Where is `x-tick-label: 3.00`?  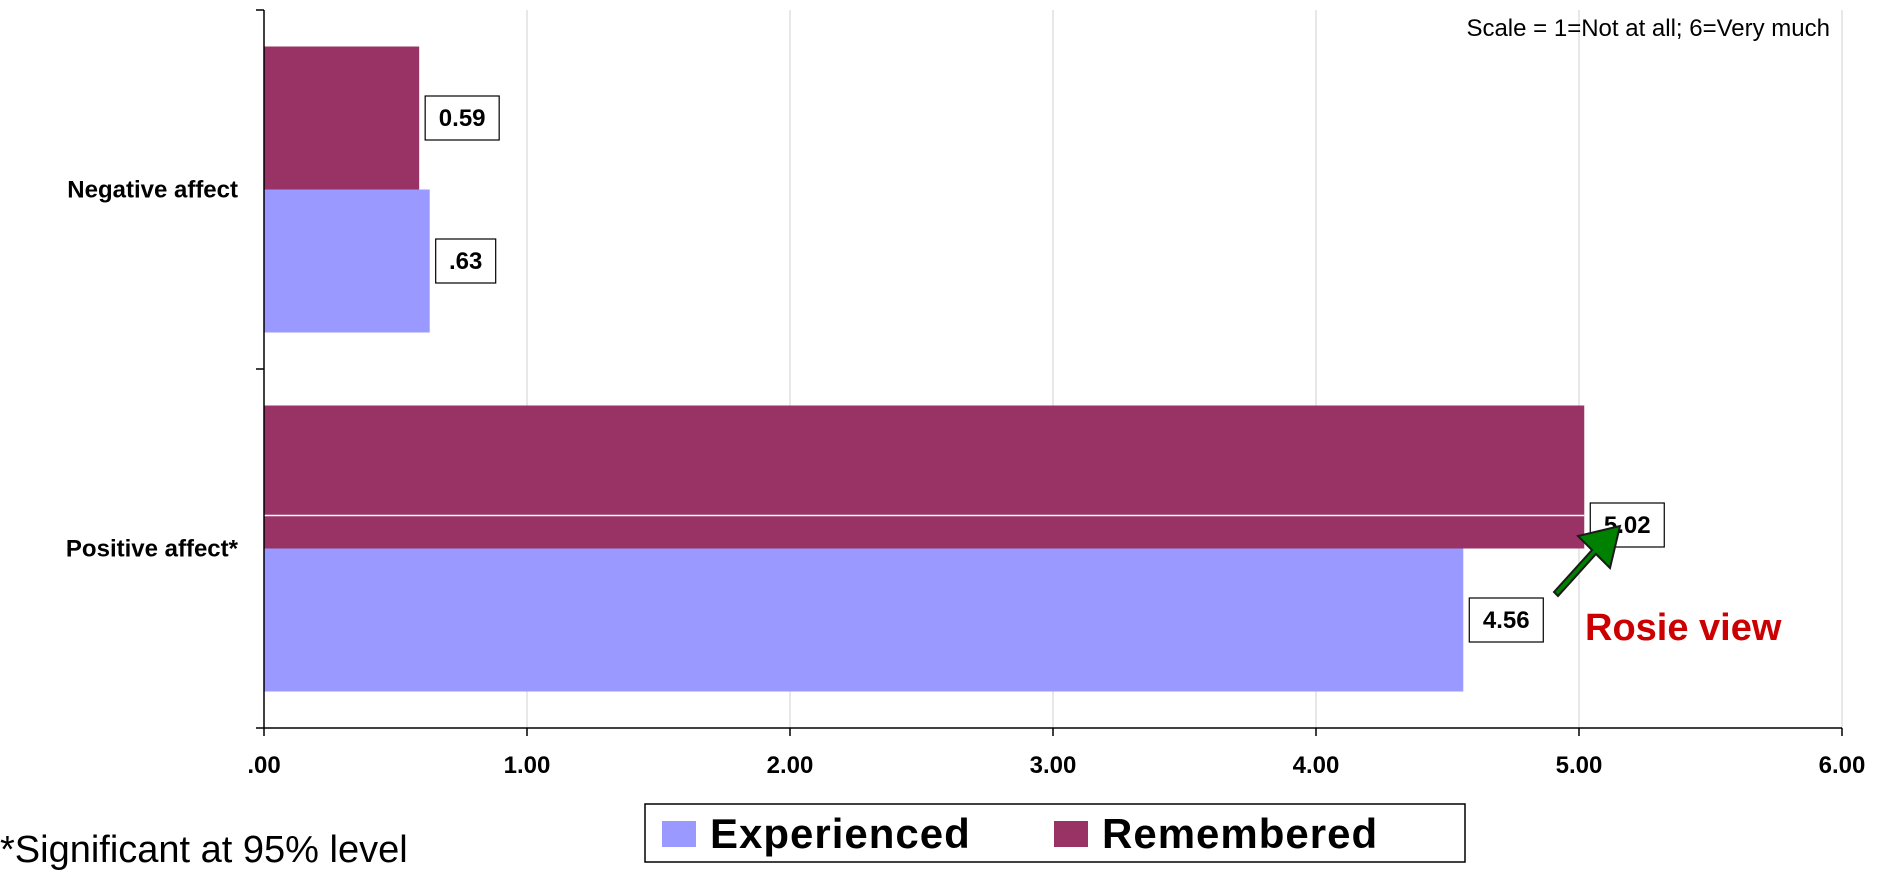
x-tick-label: 3.00 is located at coordinates (1053, 765).